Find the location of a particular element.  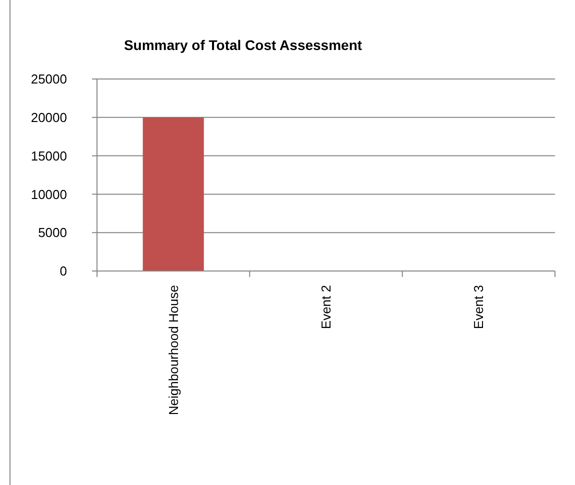

y-tick-label: 10000 is located at coordinates (48, 194).